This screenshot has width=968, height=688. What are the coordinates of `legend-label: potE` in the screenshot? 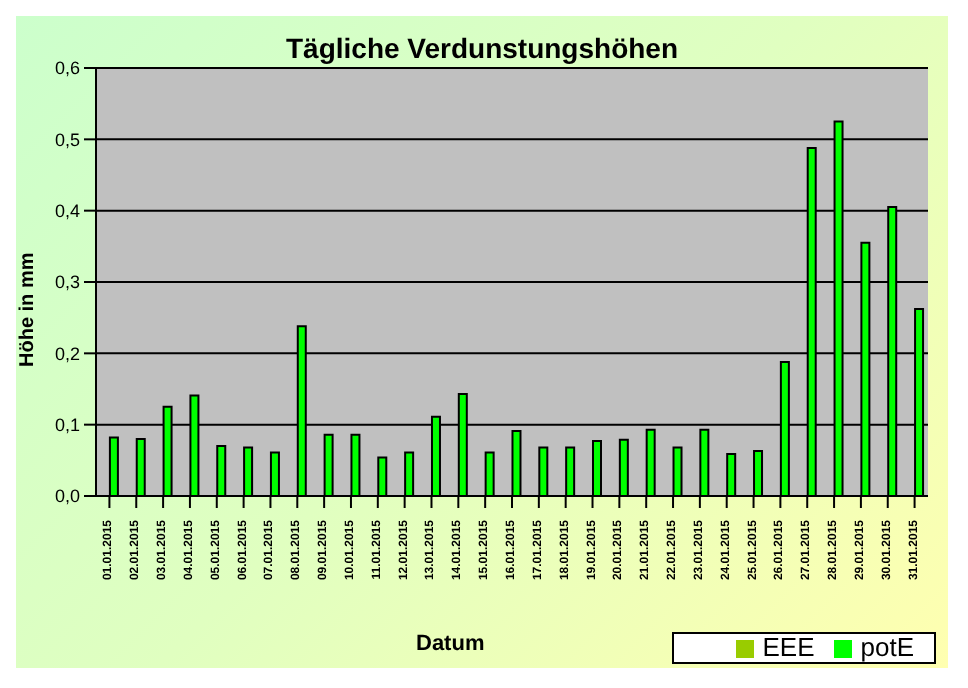 It's located at (887, 647).